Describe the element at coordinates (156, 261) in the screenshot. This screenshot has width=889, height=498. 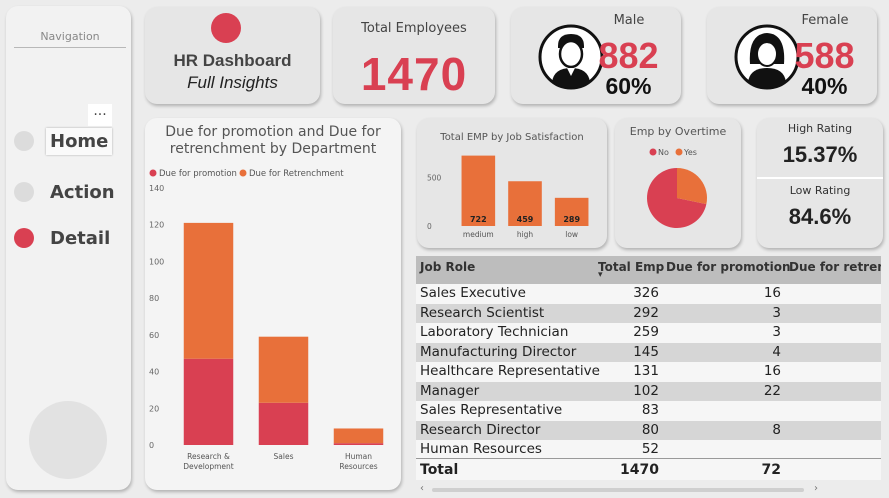
I see `y-tick-label: 100` at that location.